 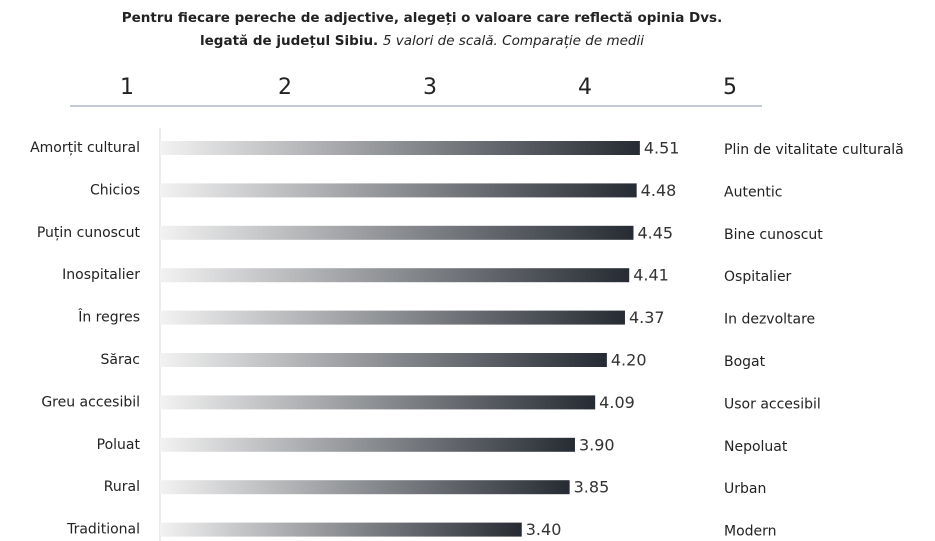 I want to click on left-label: Amorțit cultural, so click(x=85, y=148).